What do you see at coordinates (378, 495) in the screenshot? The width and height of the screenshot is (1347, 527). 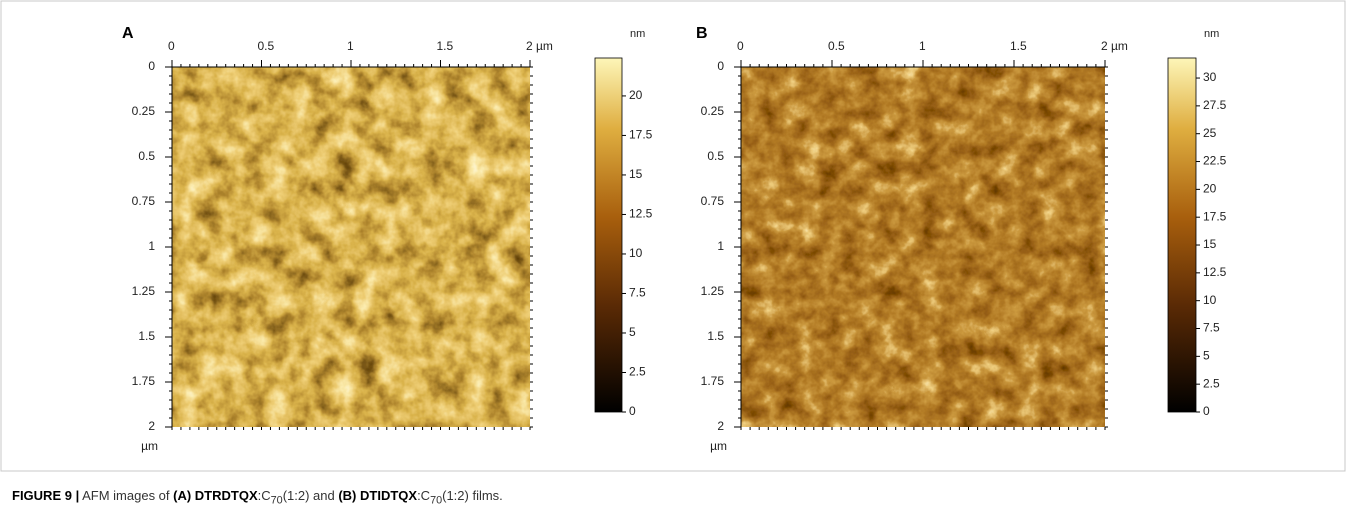 I see `caption-text: (B) DTIDTQX` at bounding box center [378, 495].